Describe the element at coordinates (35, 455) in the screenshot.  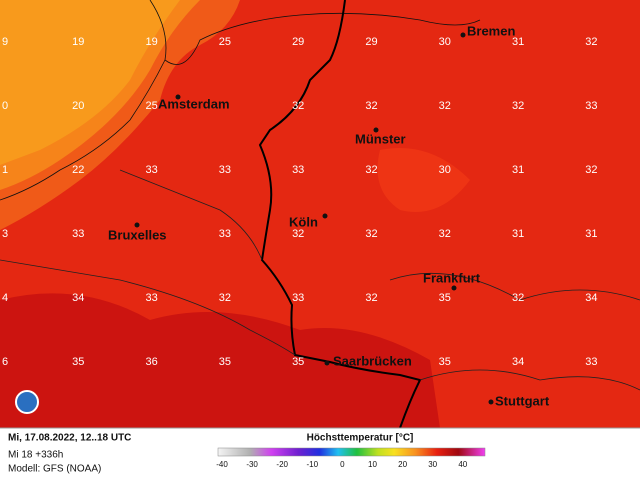
I see `run: Mi 18 +336h` at that location.